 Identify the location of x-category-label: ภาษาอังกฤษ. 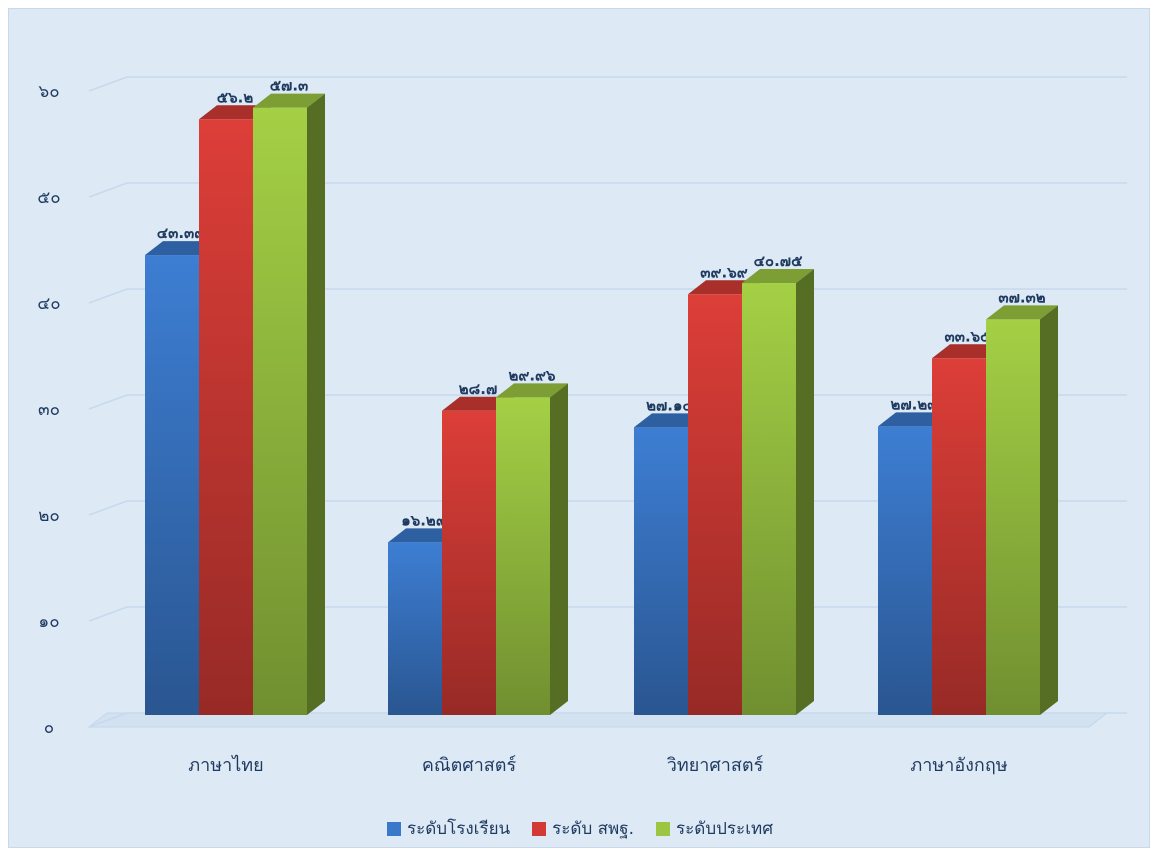
(958, 765).